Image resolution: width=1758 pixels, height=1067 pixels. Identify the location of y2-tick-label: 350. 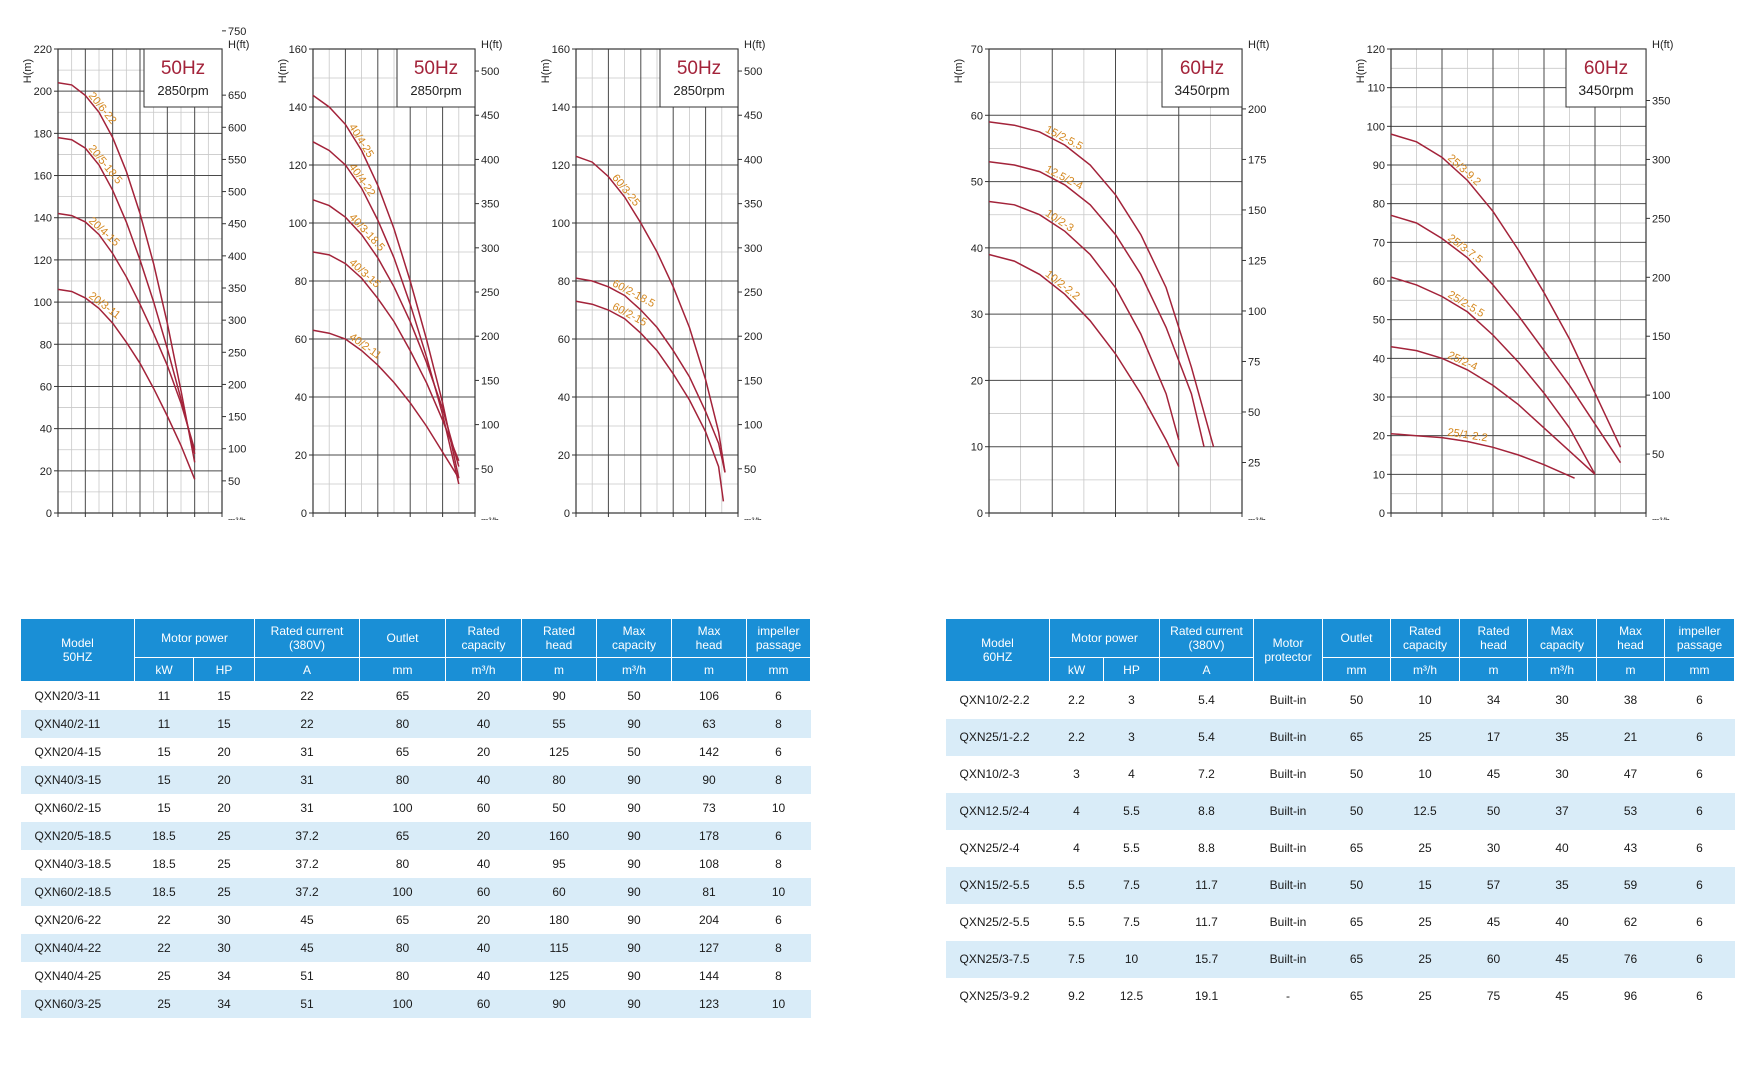
(490, 205).